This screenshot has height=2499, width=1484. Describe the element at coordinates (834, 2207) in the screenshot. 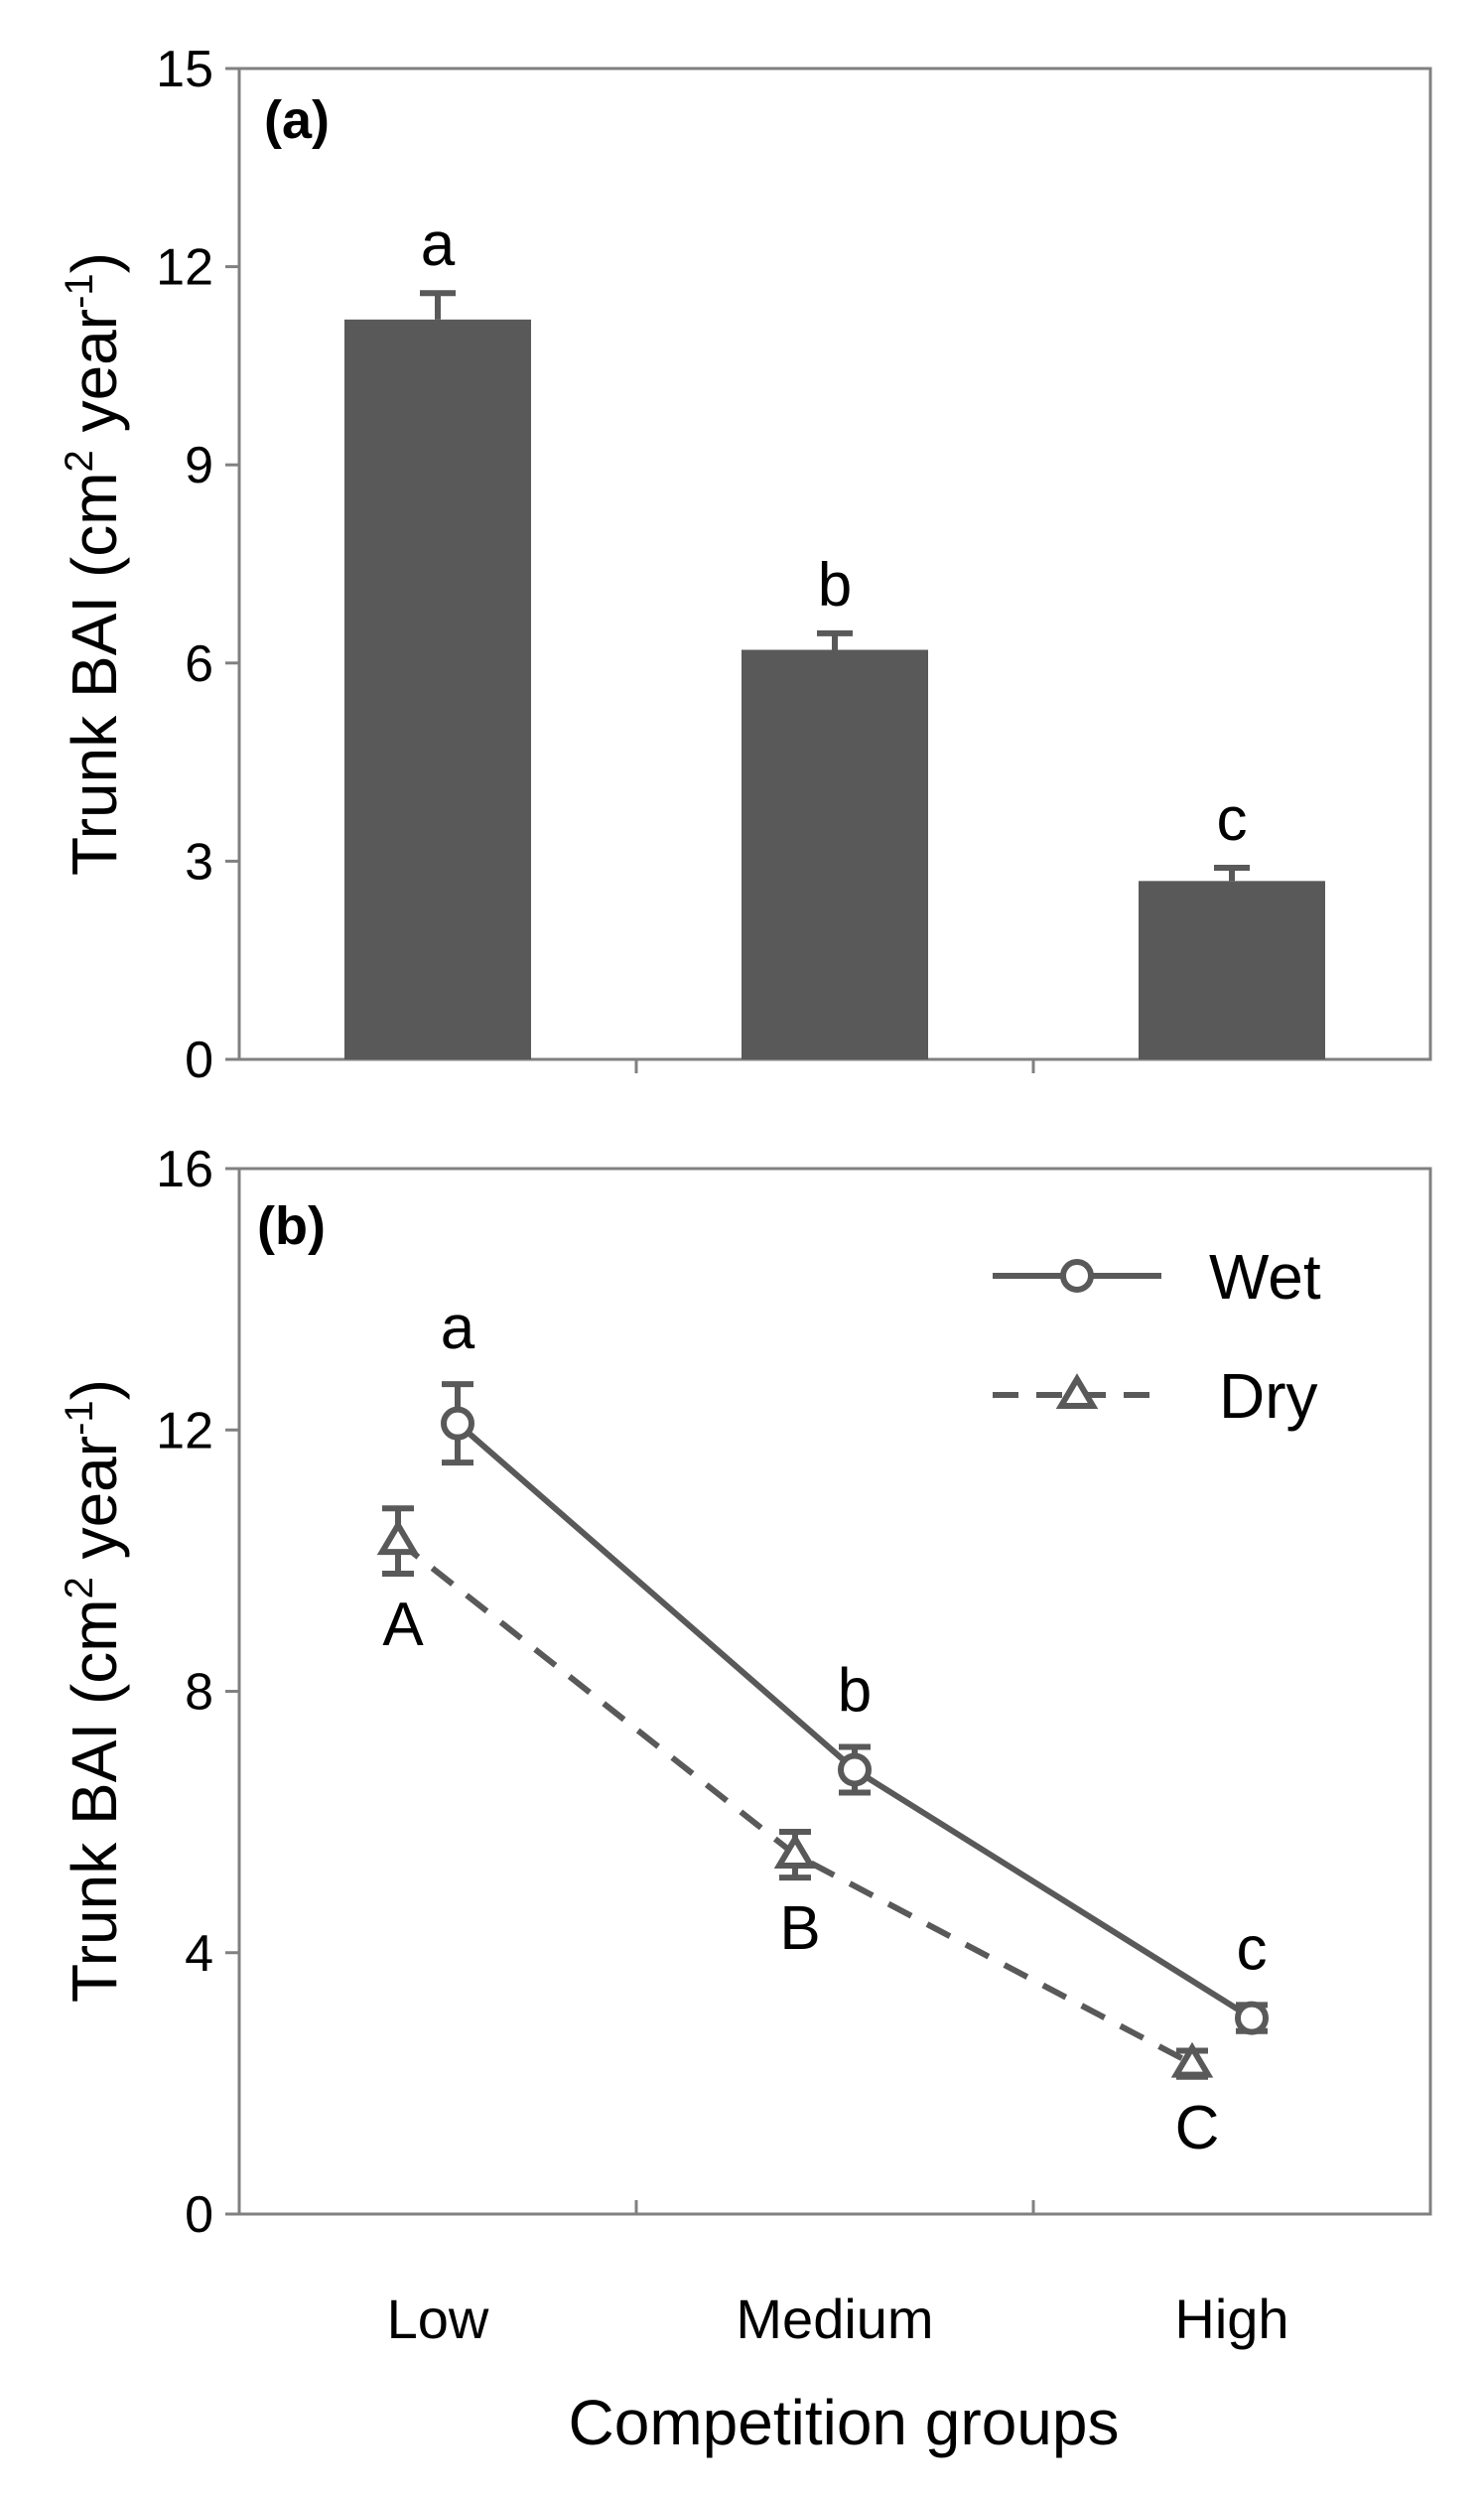

I see `panel-b-x-ticks` at that location.